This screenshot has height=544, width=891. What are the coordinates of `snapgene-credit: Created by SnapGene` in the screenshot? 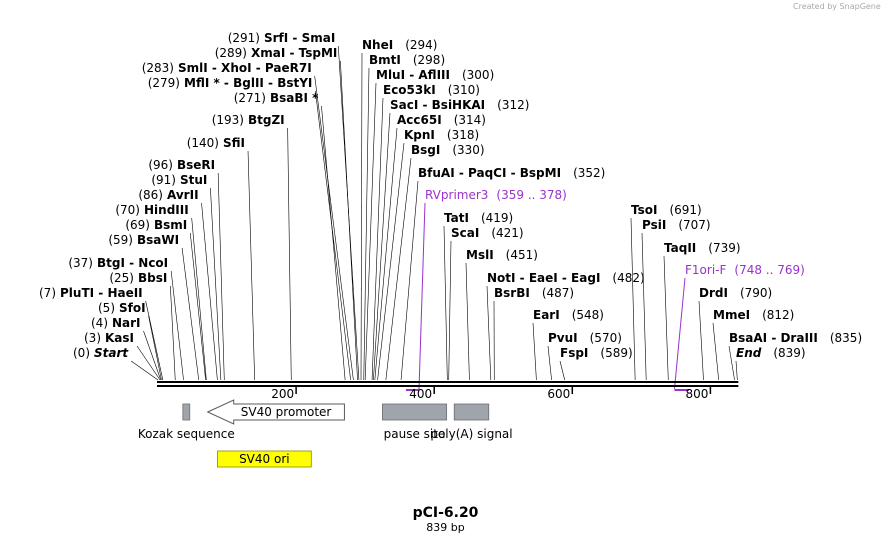 It's located at (837, 6).